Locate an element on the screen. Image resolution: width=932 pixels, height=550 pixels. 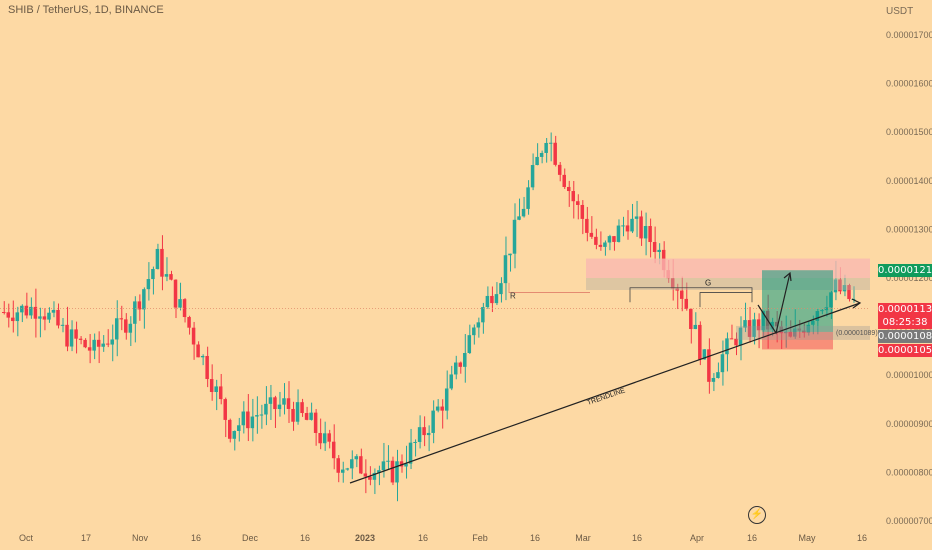
y-tick-label: 0.00001600 is located at coordinates (909, 84).